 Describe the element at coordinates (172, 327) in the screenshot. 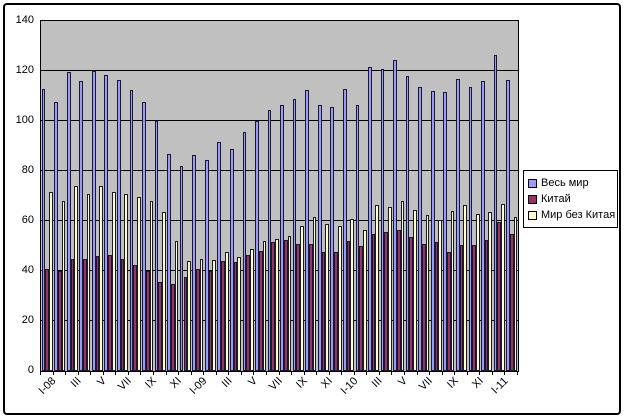

I see `bar-series1-month11` at that location.